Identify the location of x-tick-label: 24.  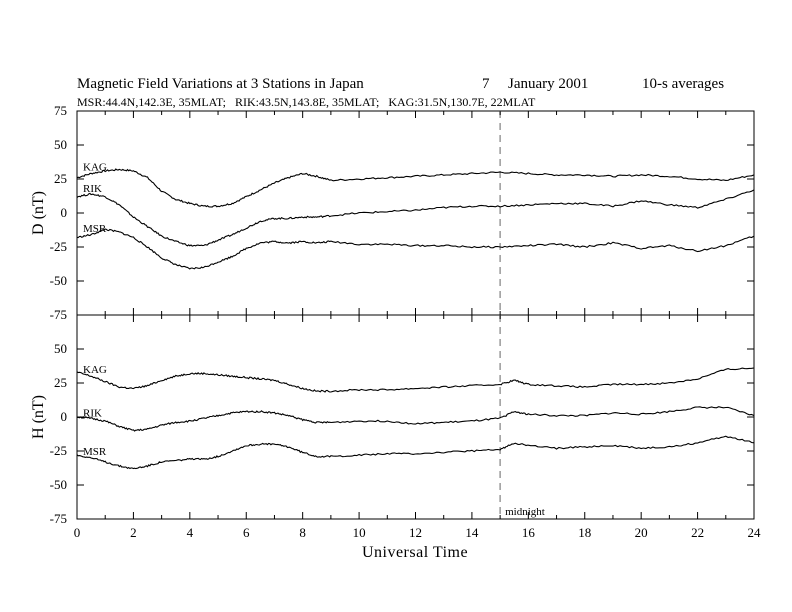
(755, 532).